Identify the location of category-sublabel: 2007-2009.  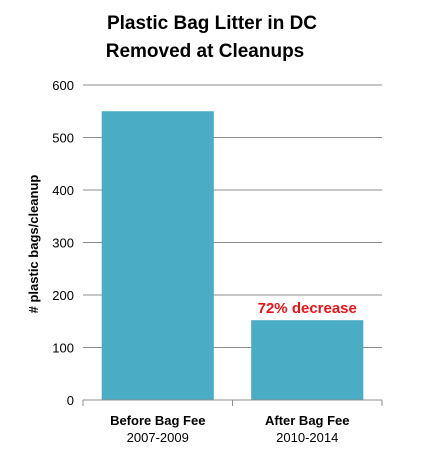
(158, 437).